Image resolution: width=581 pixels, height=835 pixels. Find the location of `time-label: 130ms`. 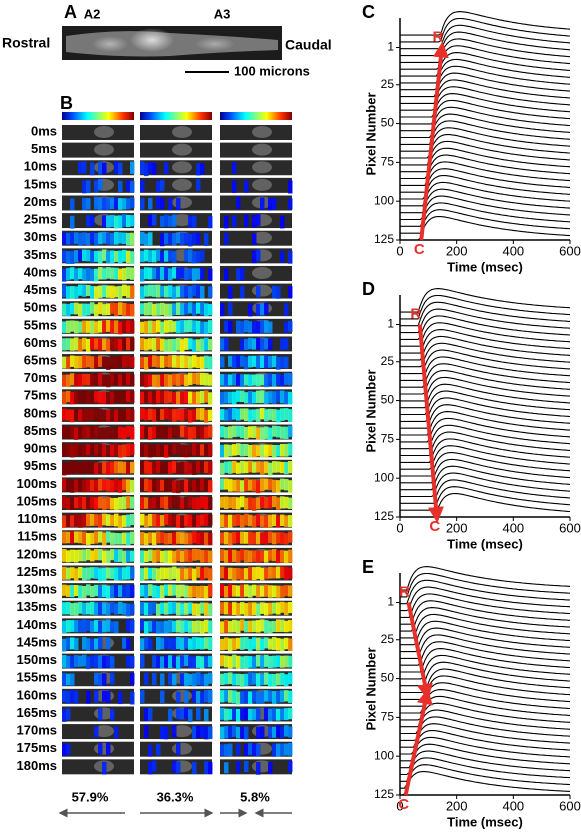

time-label: 130ms is located at coordinates (37, 589).